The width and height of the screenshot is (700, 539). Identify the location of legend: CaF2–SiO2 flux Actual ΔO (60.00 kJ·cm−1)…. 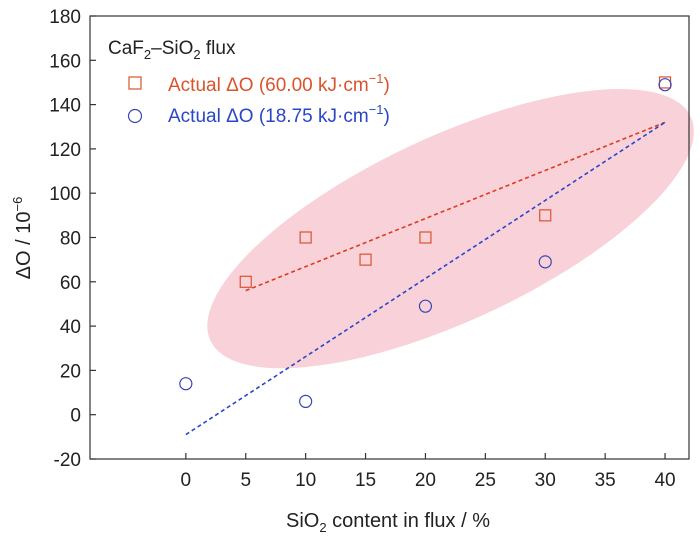
(249, 82).